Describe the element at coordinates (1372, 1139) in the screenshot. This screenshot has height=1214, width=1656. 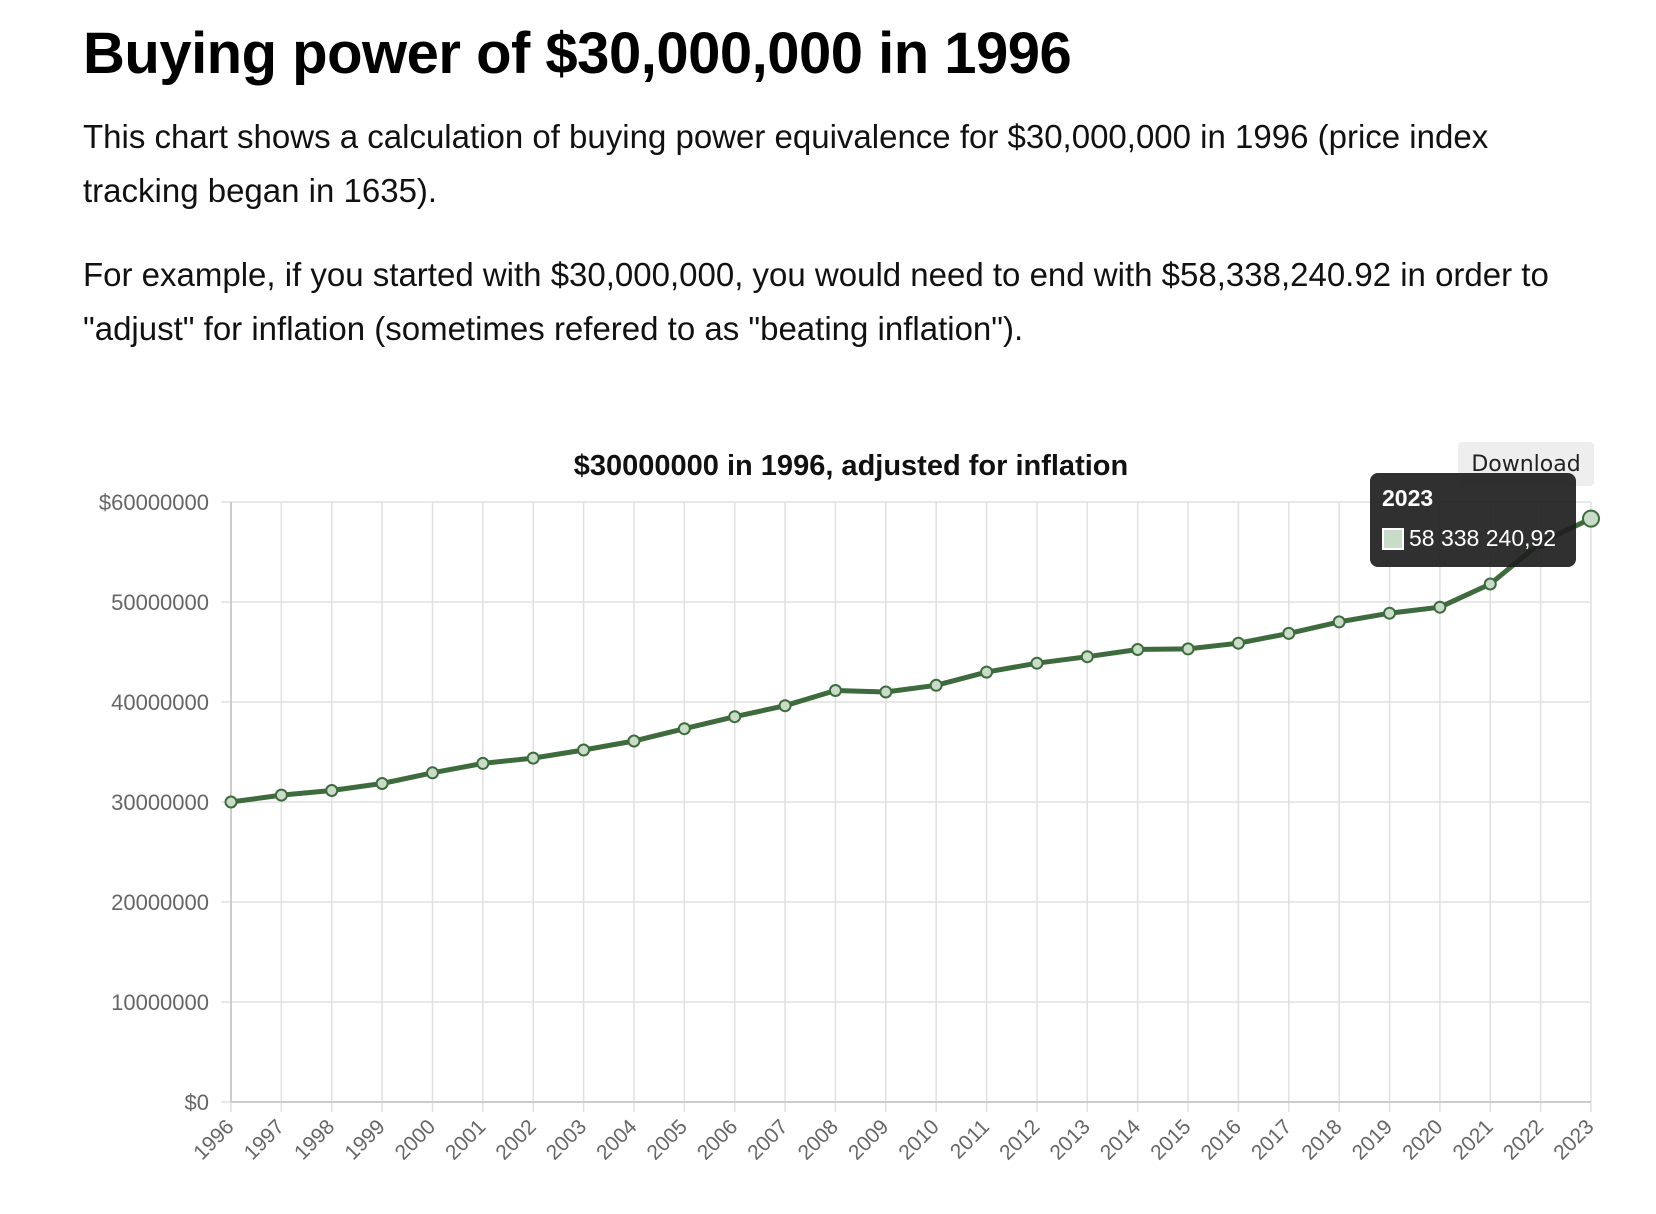
I see `x-tick-label: 2019` at that location.